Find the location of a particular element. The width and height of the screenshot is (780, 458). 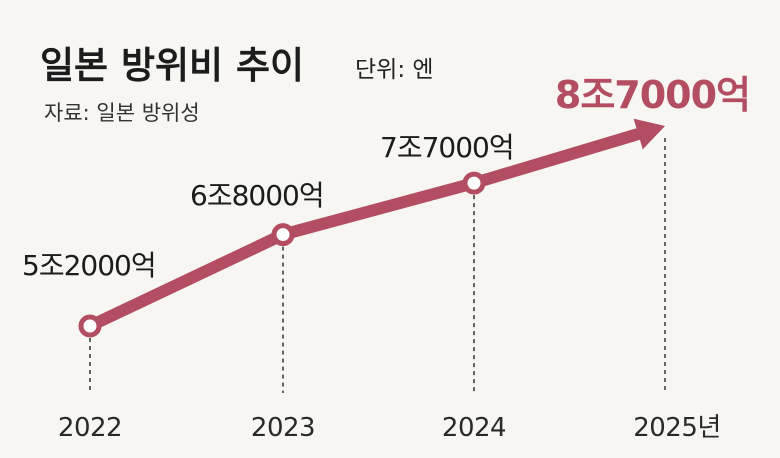

data-label-2: 6조8000억 is located at coordinates (257, 195).